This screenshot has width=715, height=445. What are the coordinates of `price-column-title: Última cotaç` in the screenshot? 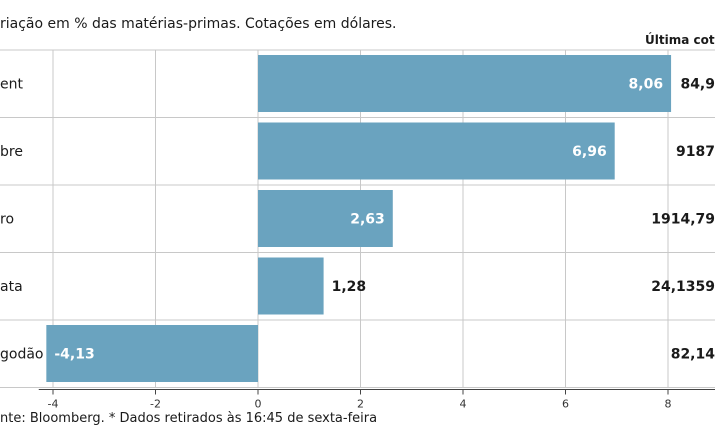 It's located at (680, 40).